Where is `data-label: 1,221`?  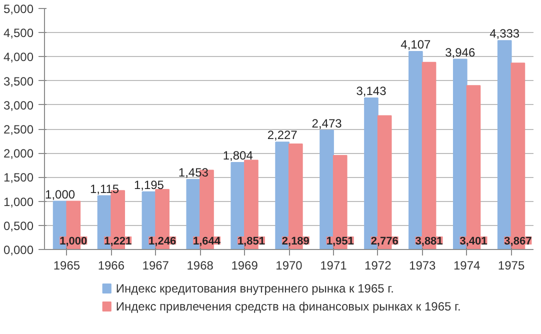 data-label: 1,221 is located at coordinates (118, 242).